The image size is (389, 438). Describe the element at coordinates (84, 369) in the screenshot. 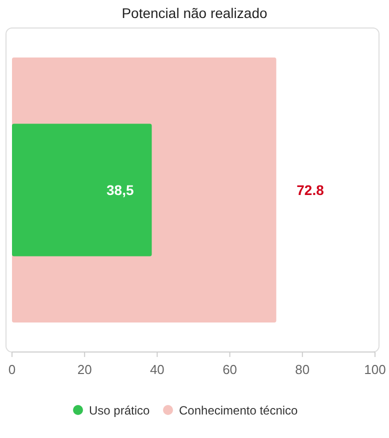

I see `x-tick-label: 20` at that location.